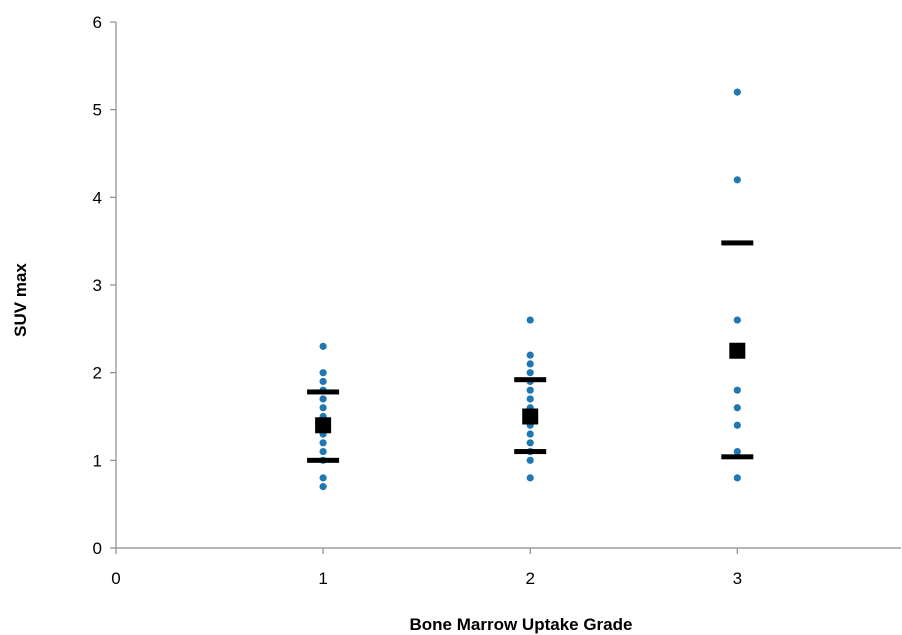  Describe the element at coordinates (97, 460) in the screenshot. I see `y-tick-label: 1` at that location.